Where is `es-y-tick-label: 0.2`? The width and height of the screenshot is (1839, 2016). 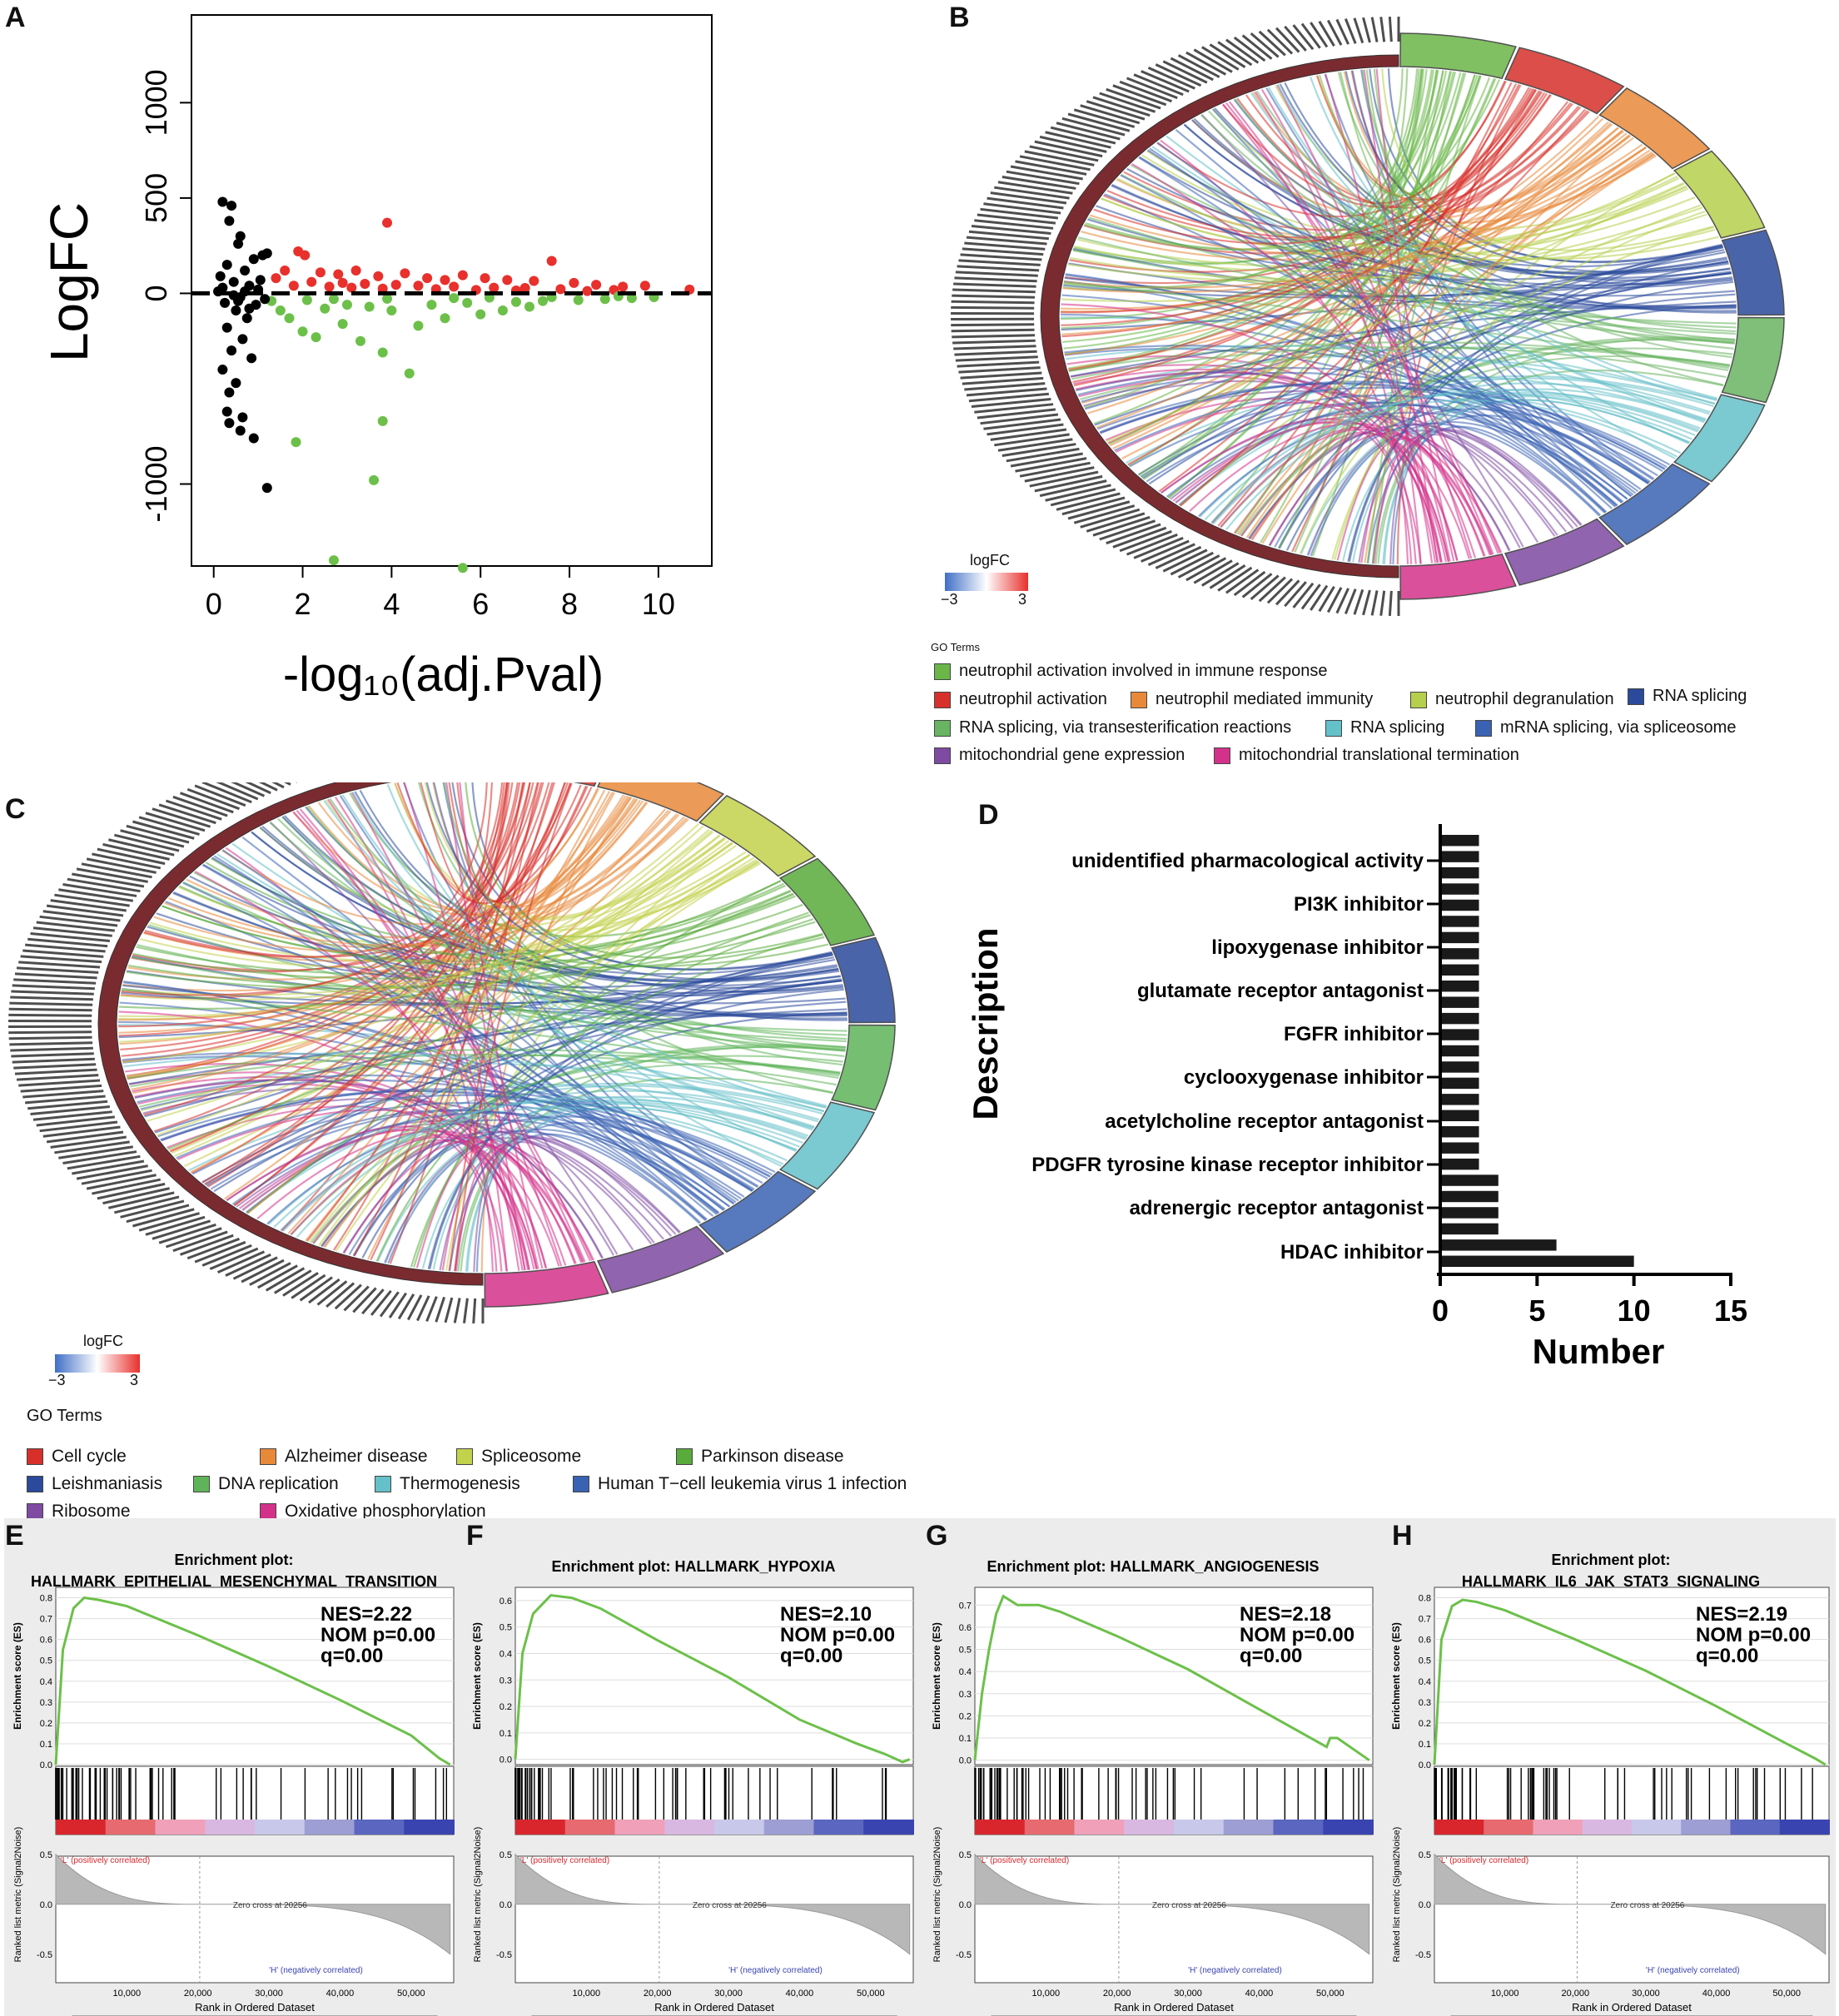 es-y-tick-label: 0.2 is located at coordinates (1425, 1724).